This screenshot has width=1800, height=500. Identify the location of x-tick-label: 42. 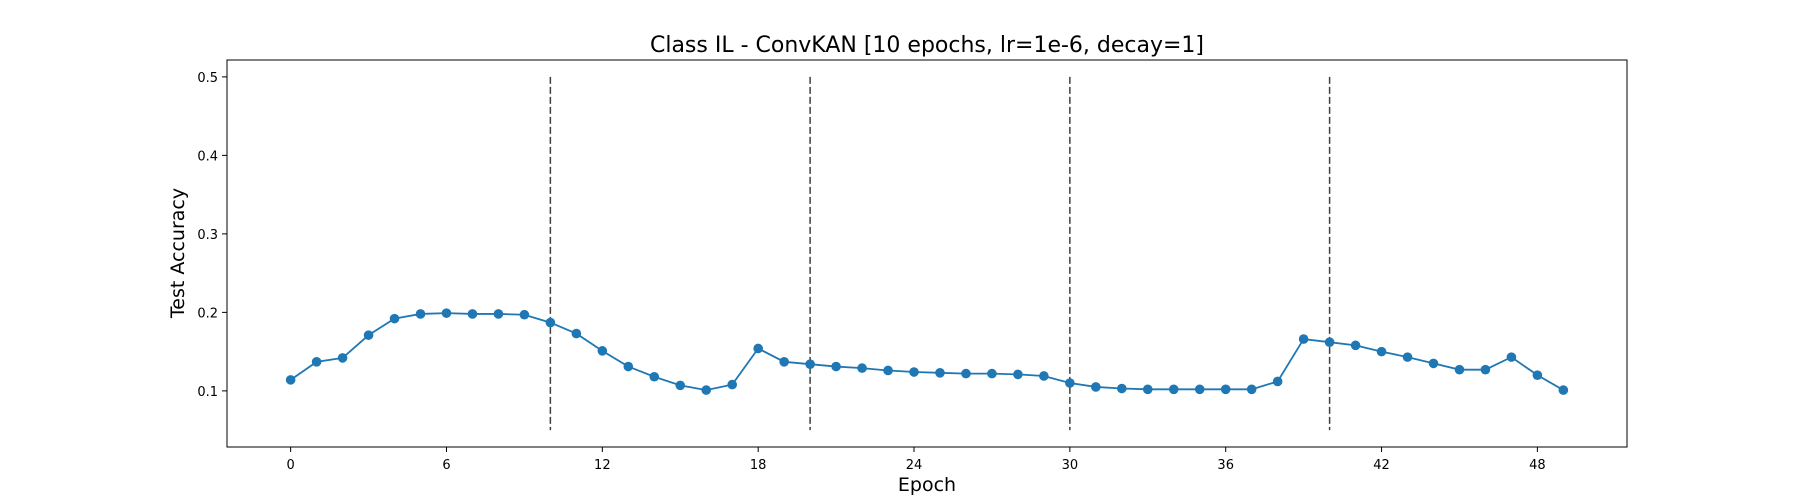
(1381, 465).